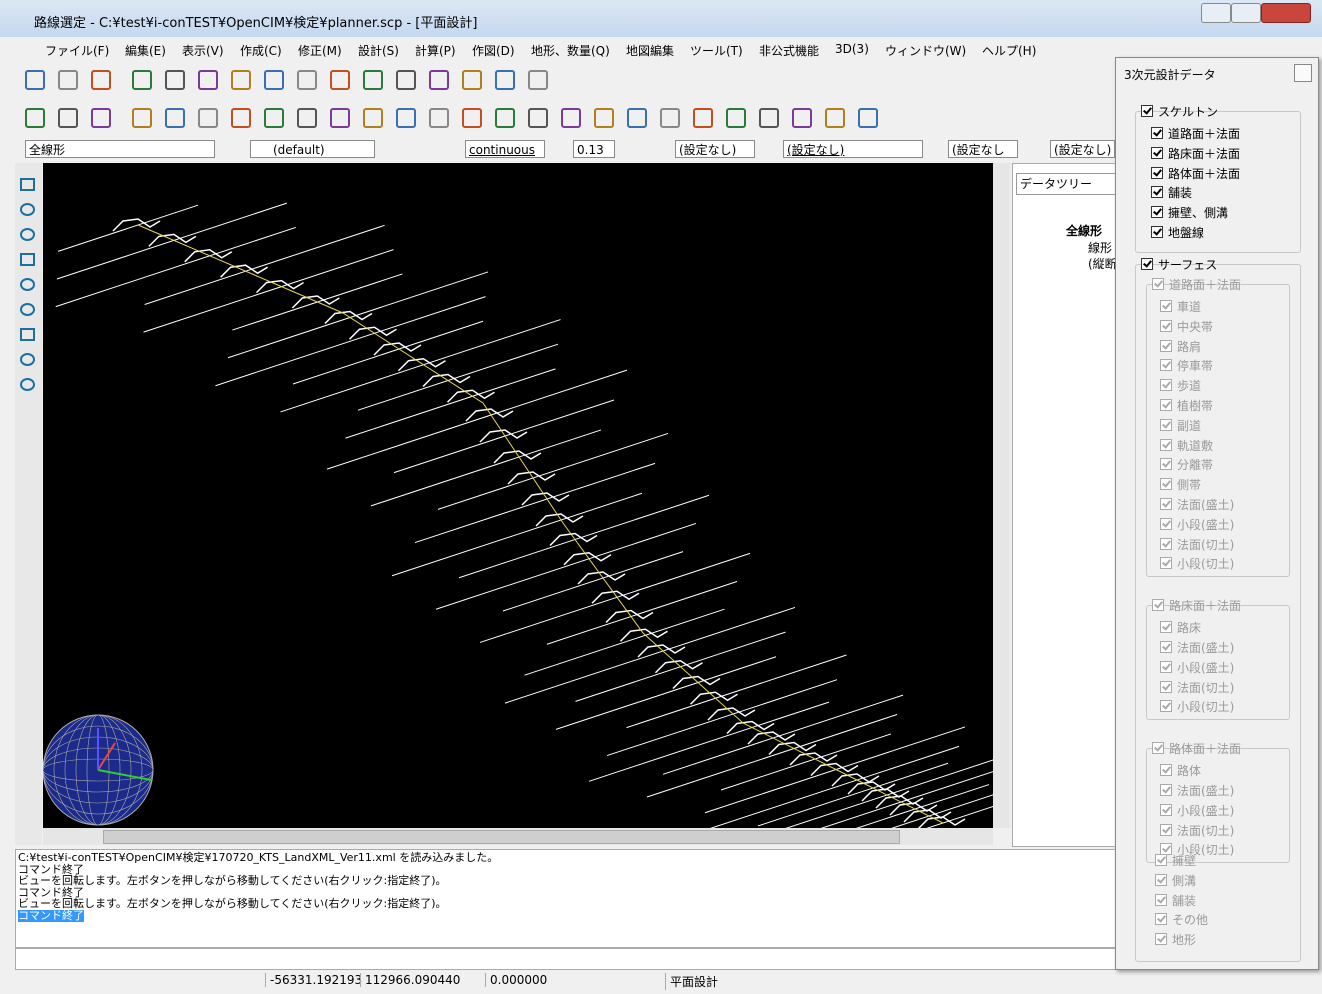 This screenshot has height=994, width=1322. Describe the element at coordinates (1009, 51) in the screenshot. I see `menu-item: ヘルプ(H)` at that location.